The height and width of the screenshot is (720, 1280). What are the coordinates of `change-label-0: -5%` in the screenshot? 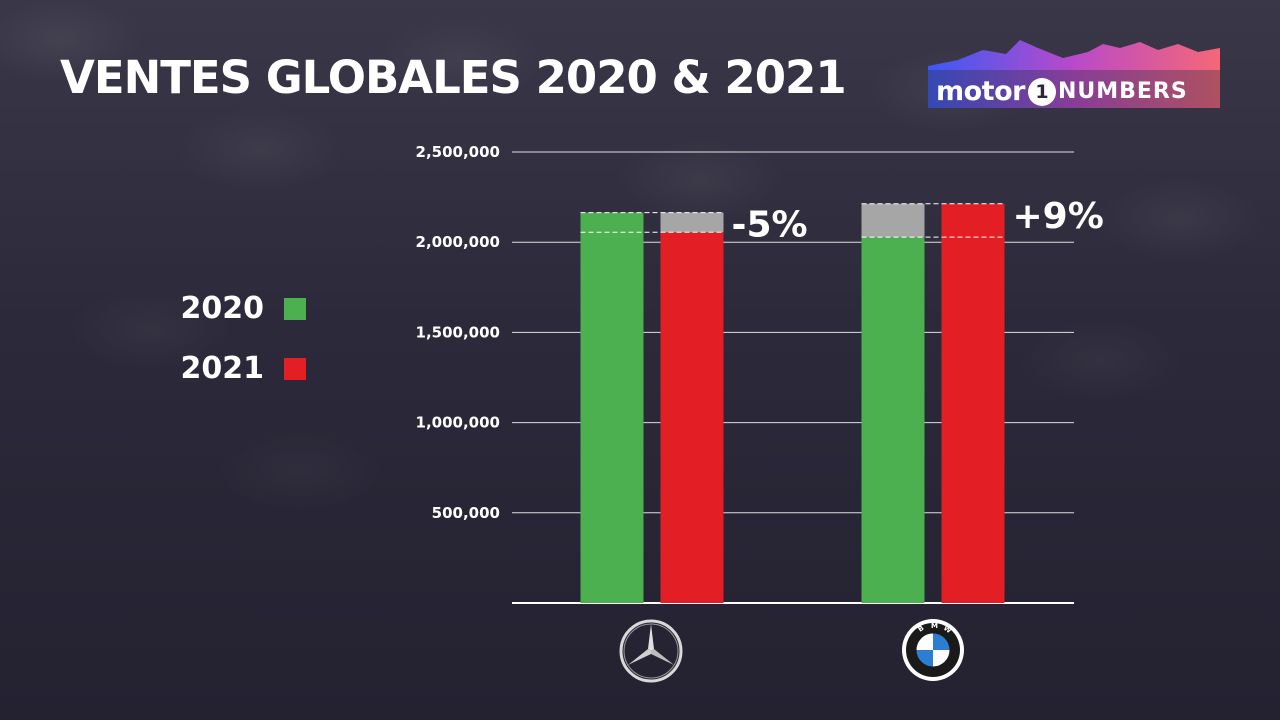 It's located at (770, 225).